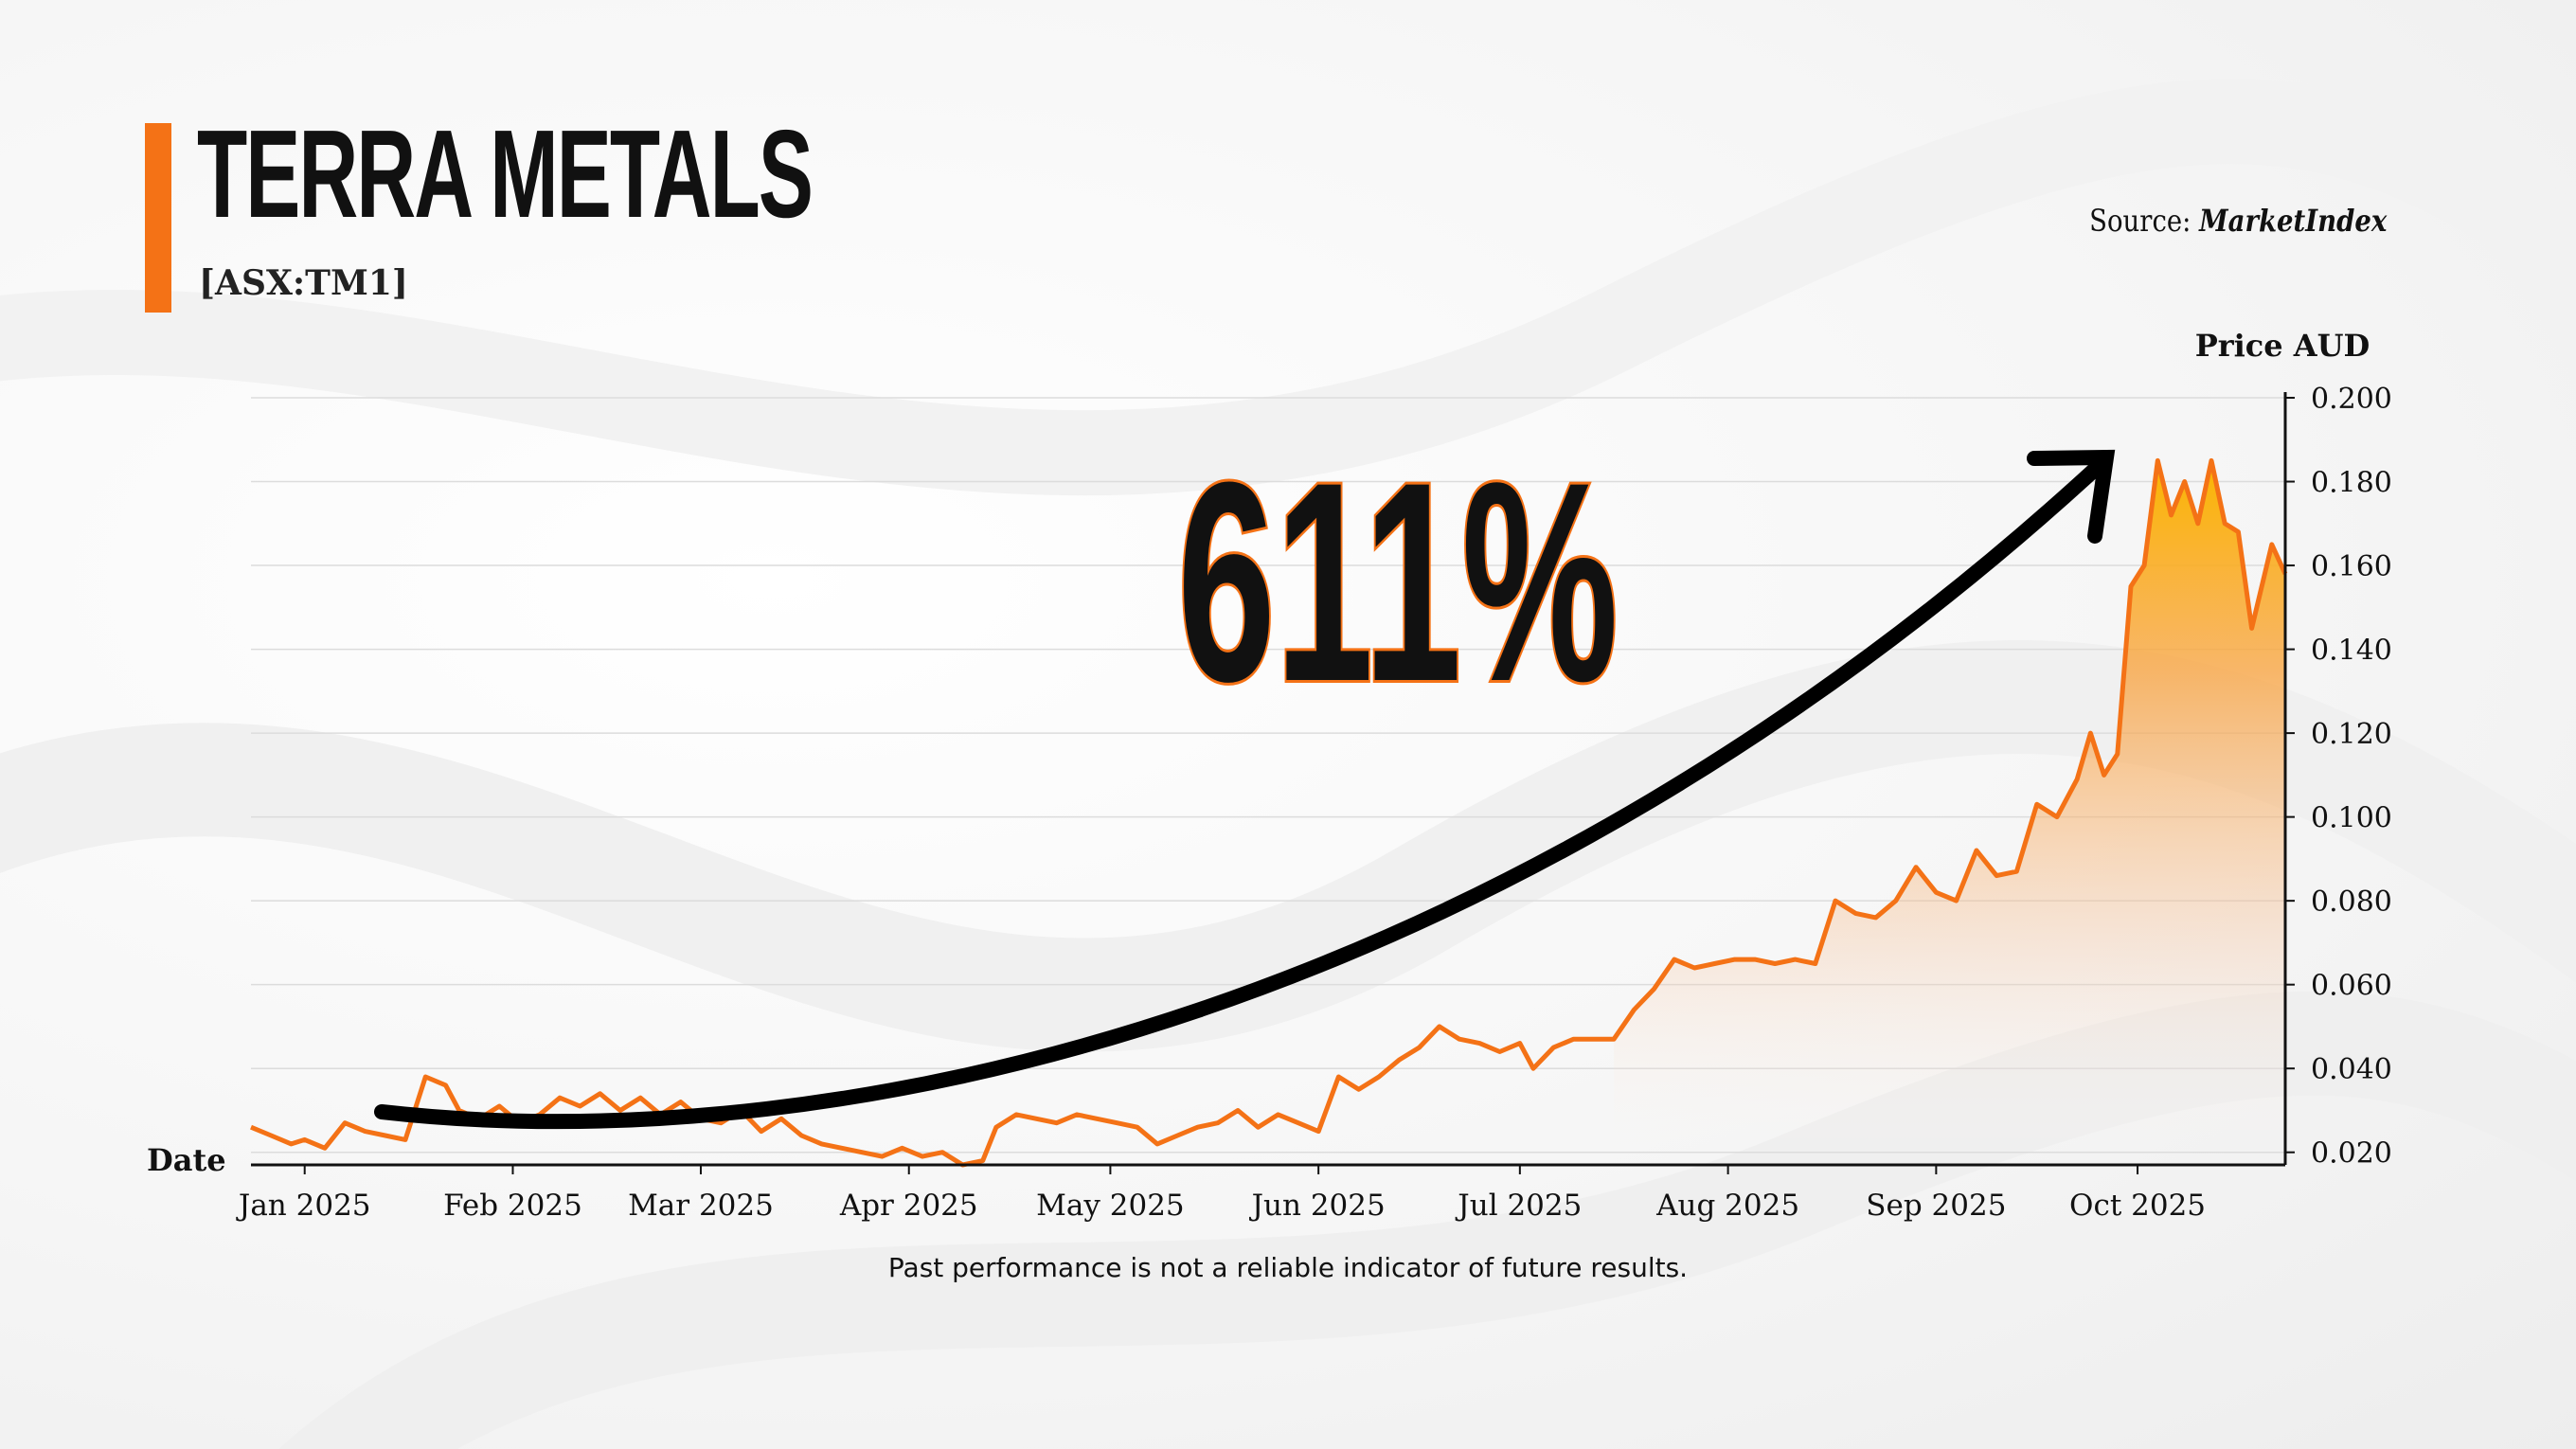 The image size is (2576, 1449). What do you see at coordinates (1110, 1206) in the screenshot?
I see `x-tick-label: May 2025` at bounding box center [1110, 1206].